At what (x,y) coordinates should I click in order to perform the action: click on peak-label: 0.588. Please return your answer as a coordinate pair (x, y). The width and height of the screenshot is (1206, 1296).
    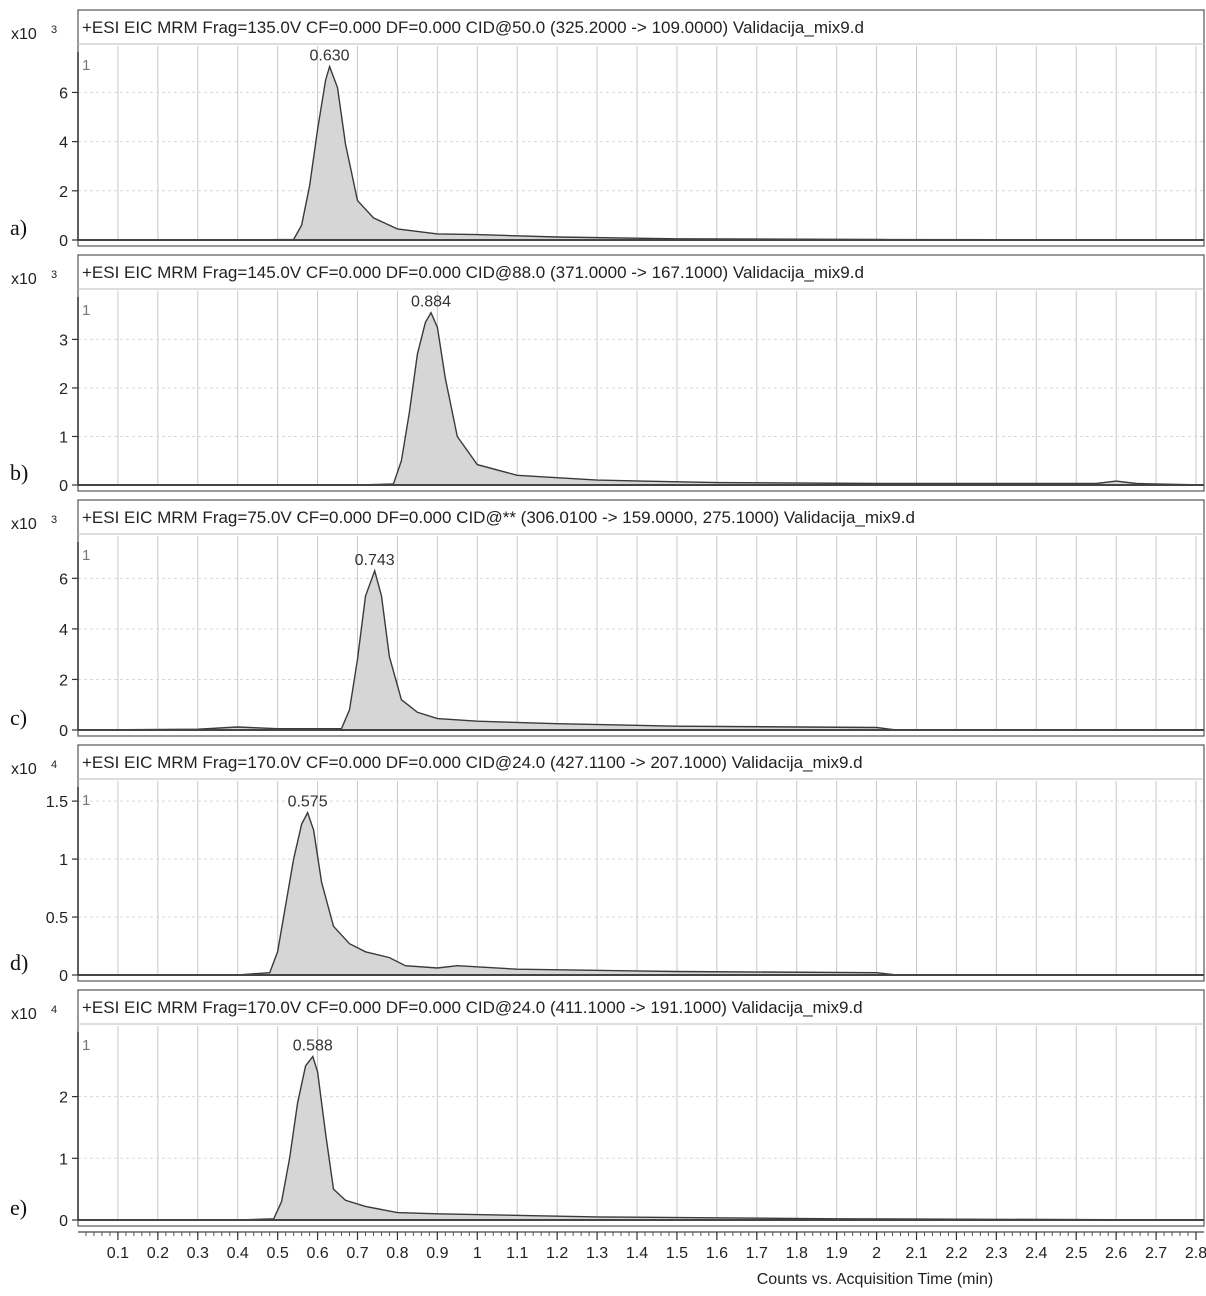
    Looking at the image, I should click on (313, 1046).